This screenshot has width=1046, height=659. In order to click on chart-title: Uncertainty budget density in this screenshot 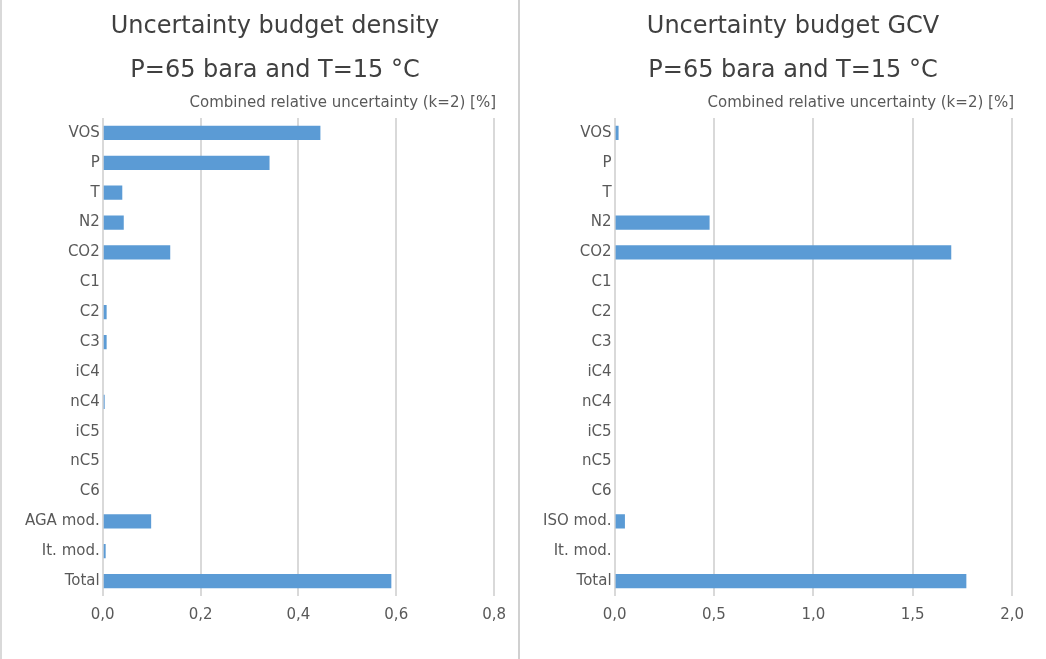, I will do `click(275, 25)`.